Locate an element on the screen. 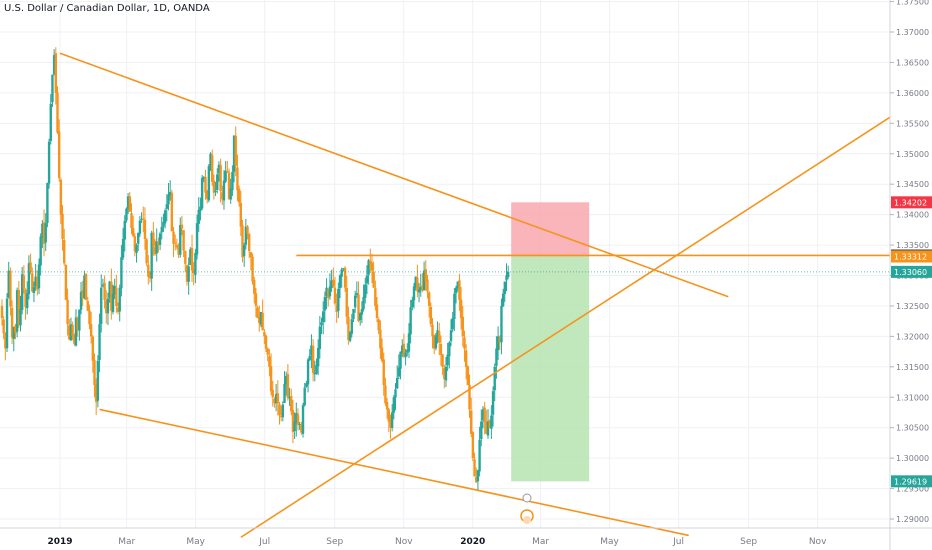 This screenshot has height=550, width=932. price-label: 1.29619 is located at coordinates (910, 481).